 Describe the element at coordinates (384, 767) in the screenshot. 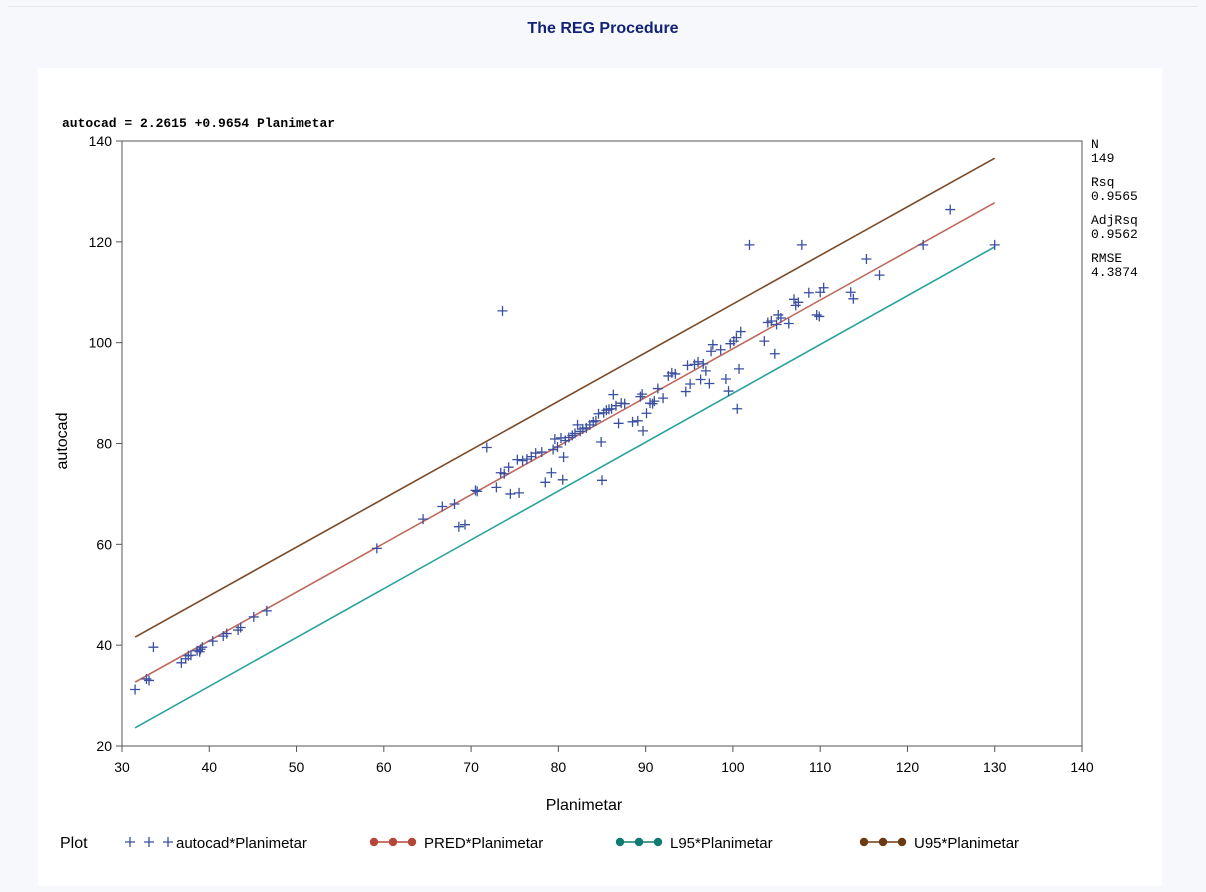

I see `x-tick-label: 60` at that location.